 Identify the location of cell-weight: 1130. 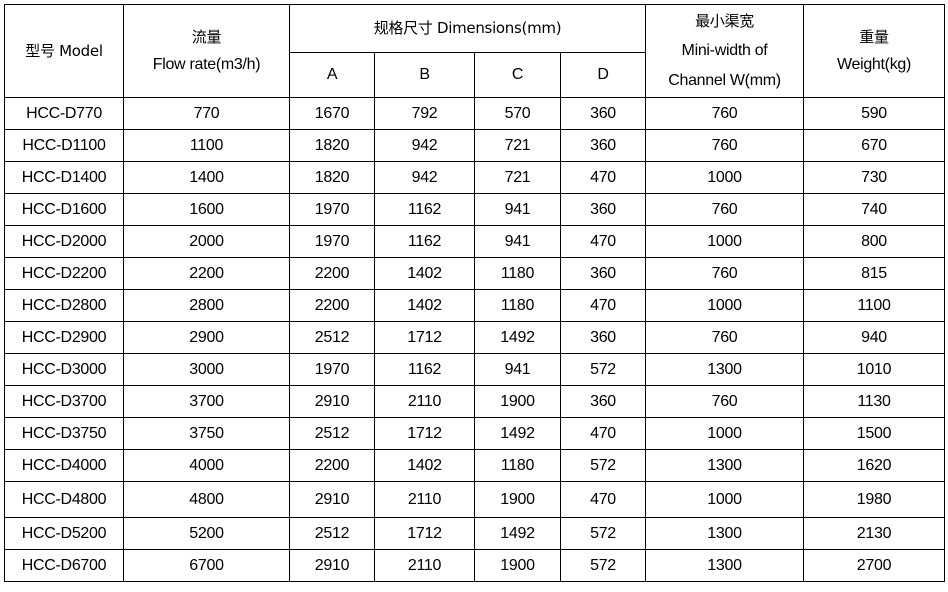
(874, 401).